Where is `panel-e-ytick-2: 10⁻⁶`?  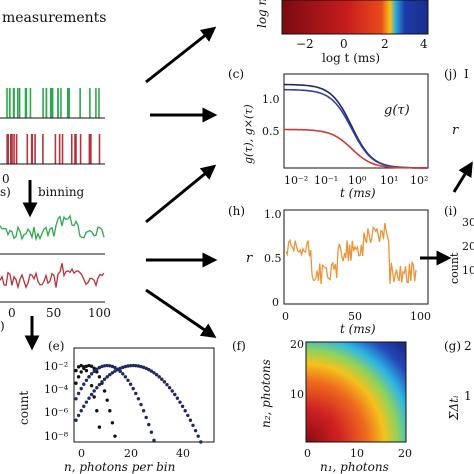 panel-e-ytick-2: 10⁻⁶ is located at coordinates (56, 412).